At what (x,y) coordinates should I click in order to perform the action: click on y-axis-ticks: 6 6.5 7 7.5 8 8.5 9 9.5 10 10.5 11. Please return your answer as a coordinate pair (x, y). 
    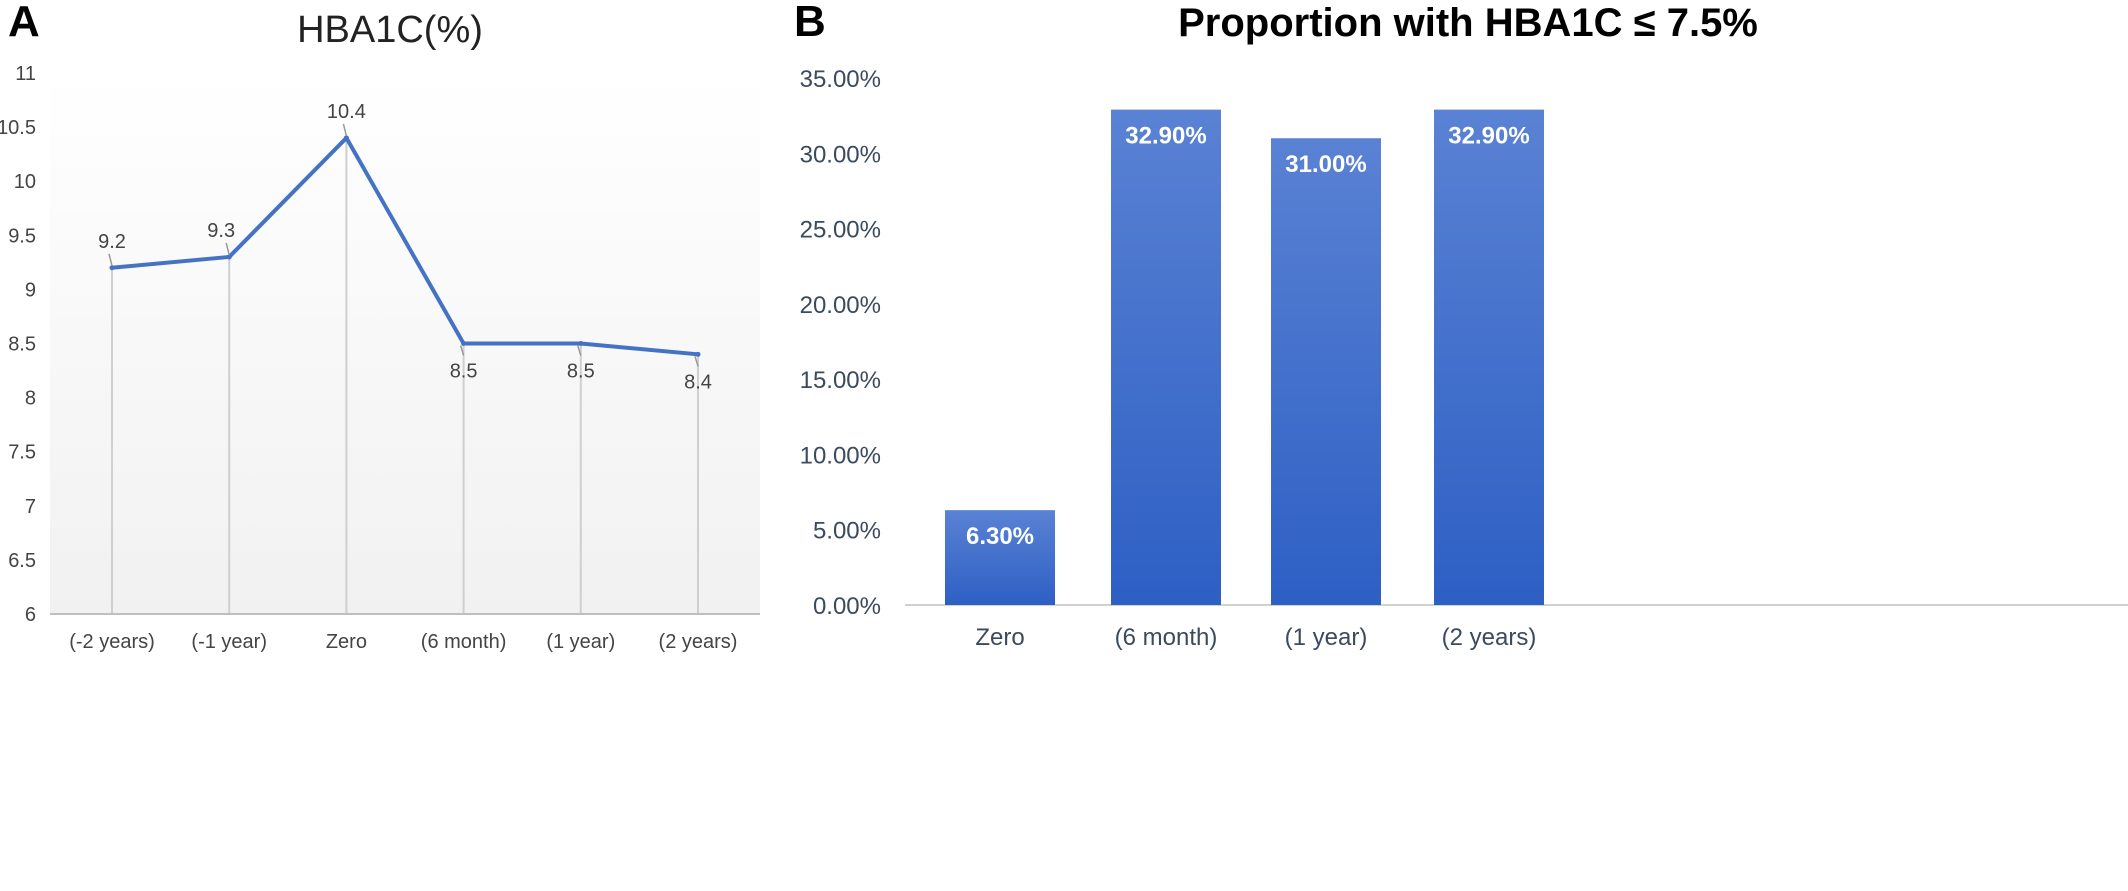
    Looking at the image, I should click on (18, 344).